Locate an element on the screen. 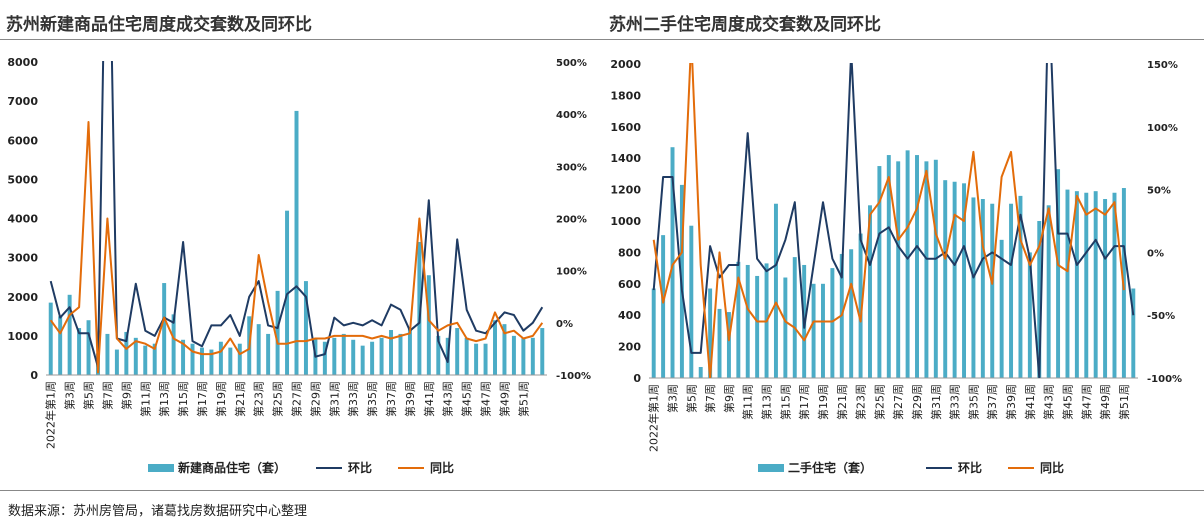 This screenshot has height=529, width=1204. header-divider is located at coordinates (602, 39).